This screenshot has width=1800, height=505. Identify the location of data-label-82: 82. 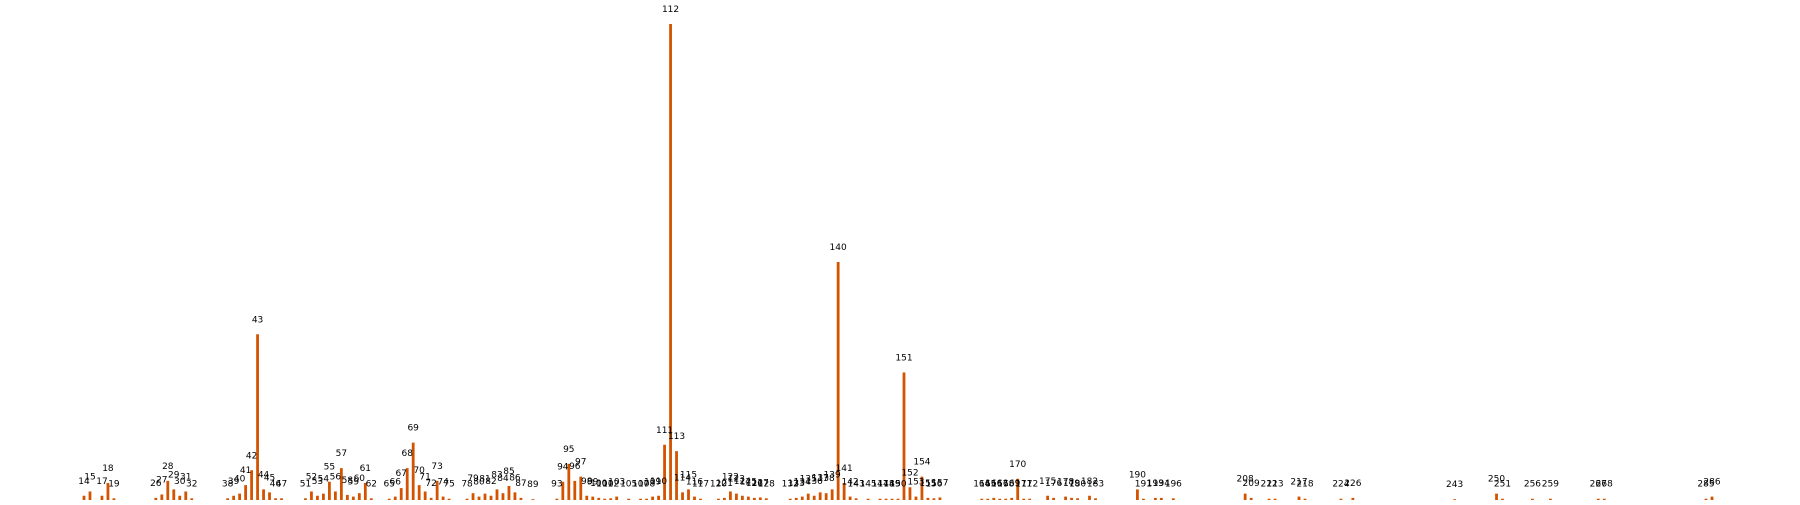
(490, 482).